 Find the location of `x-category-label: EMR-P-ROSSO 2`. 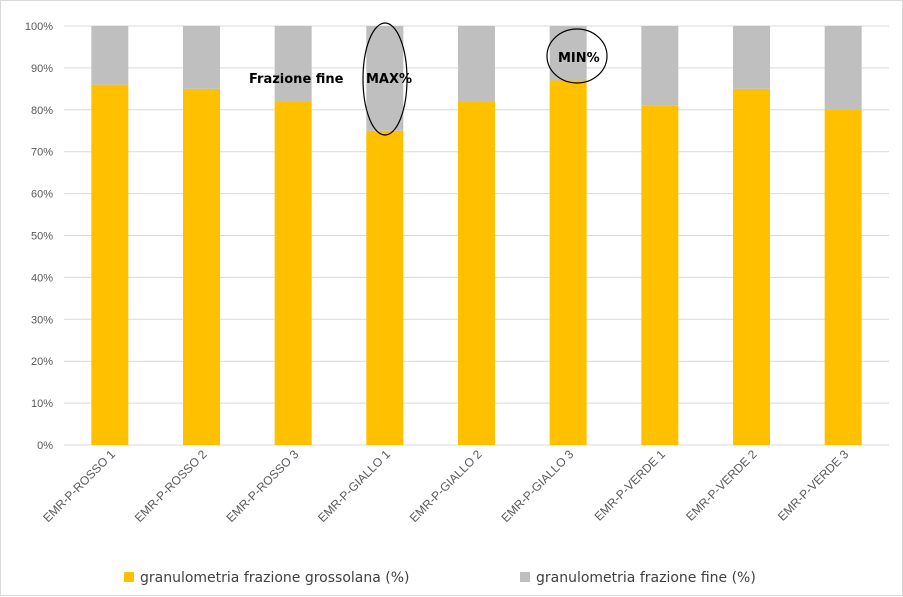

x-category-label: EMR-P-ROSSO 2 is located at coordinates (171, 486).